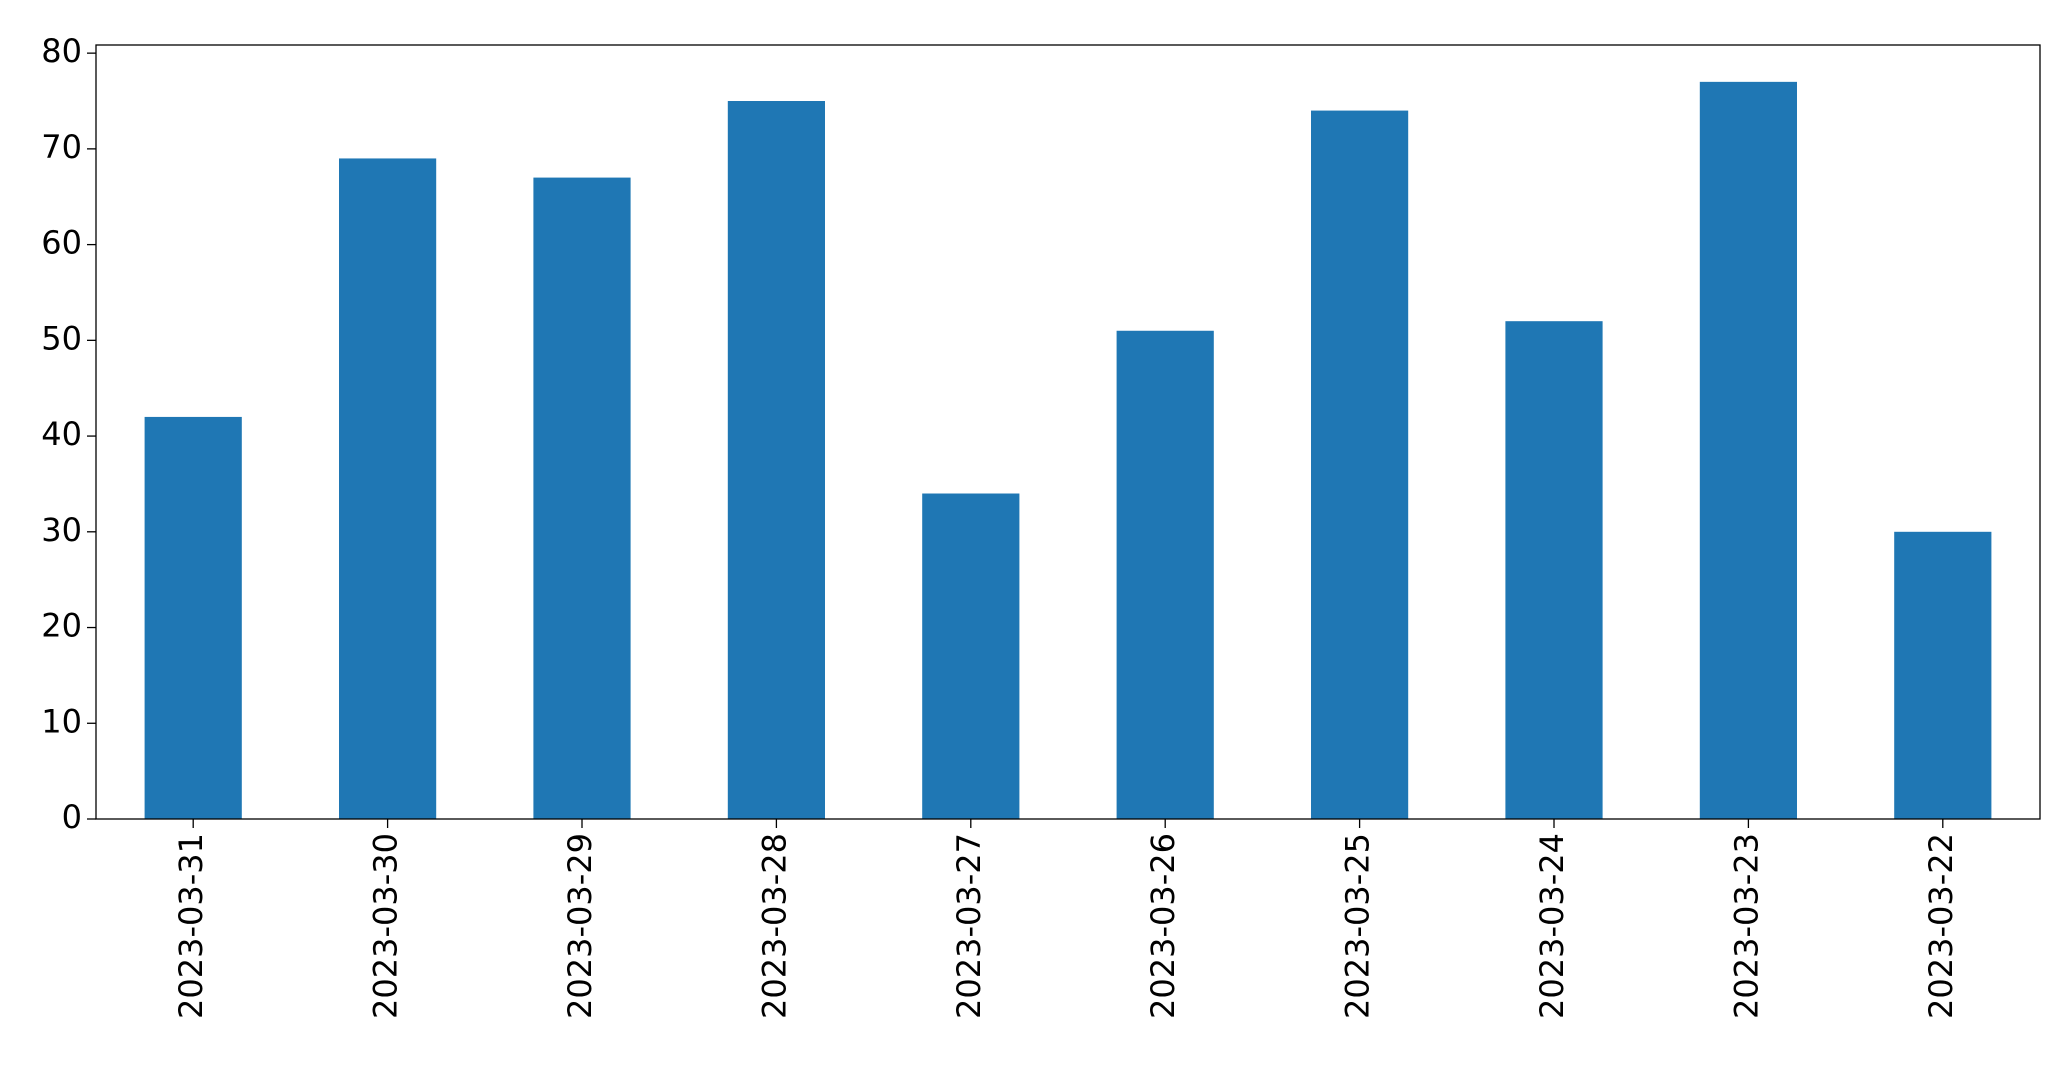  I want to click on x-tick-label: 2023-03-22, so click(1941, 926).